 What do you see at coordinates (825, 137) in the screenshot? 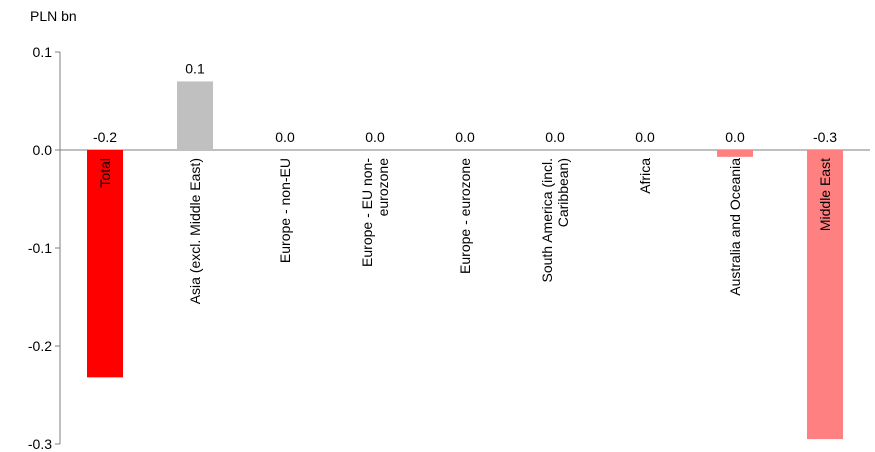
I see `data-label: -0.3` at bounding box center [825, 137].